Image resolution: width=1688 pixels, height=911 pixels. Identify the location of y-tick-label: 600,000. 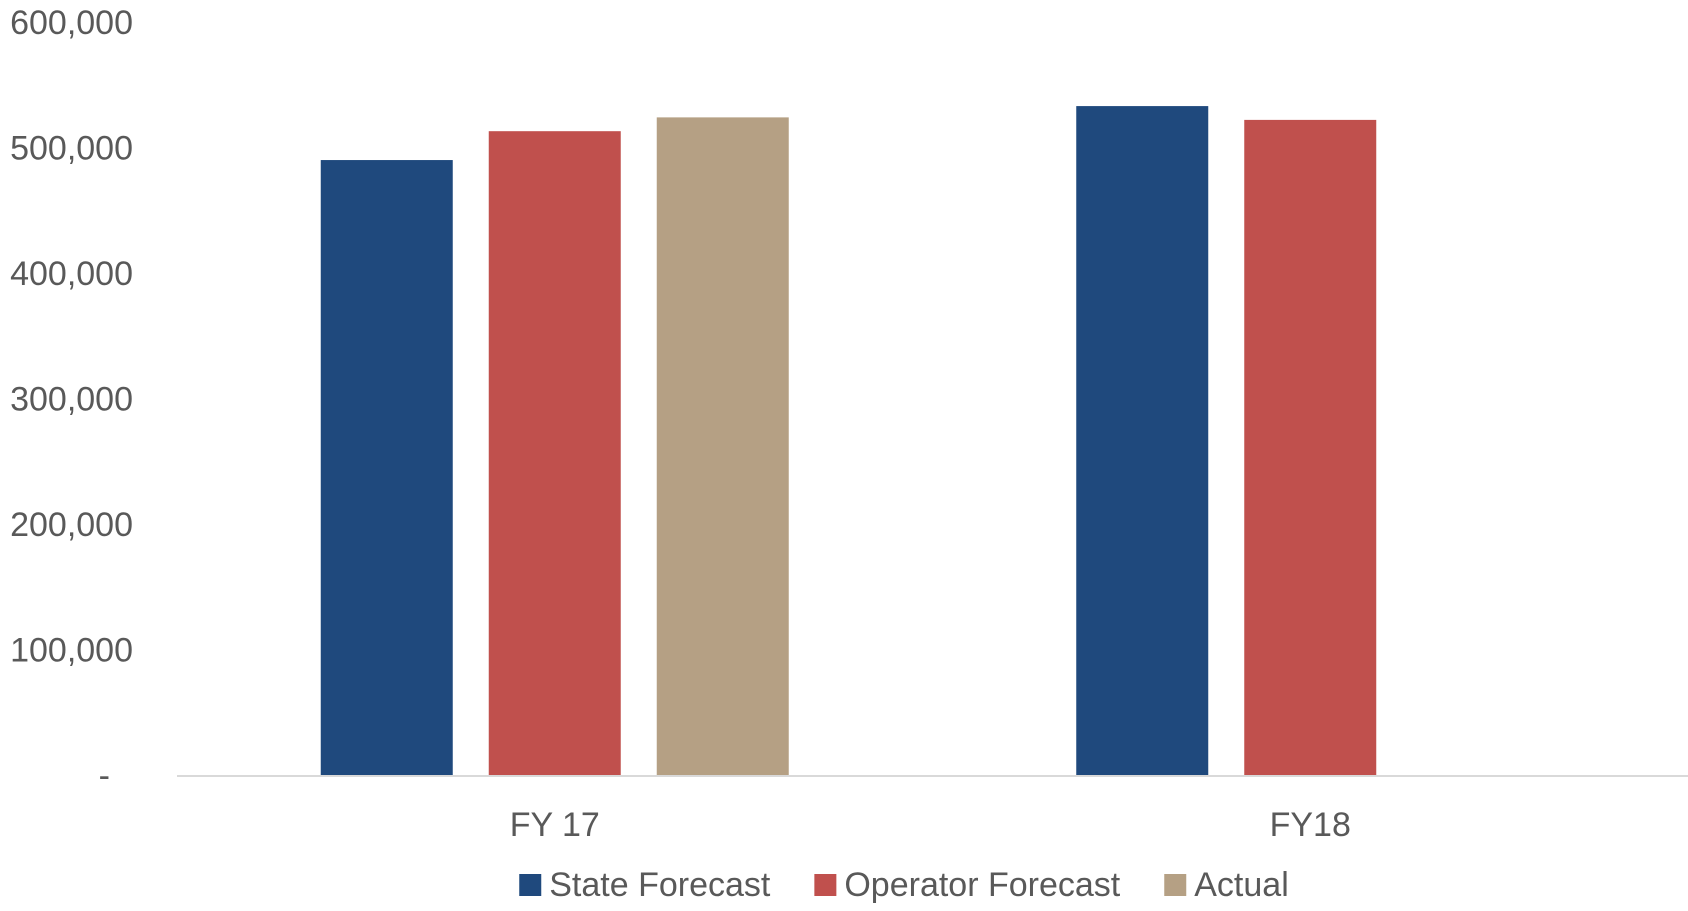
(71, 23).